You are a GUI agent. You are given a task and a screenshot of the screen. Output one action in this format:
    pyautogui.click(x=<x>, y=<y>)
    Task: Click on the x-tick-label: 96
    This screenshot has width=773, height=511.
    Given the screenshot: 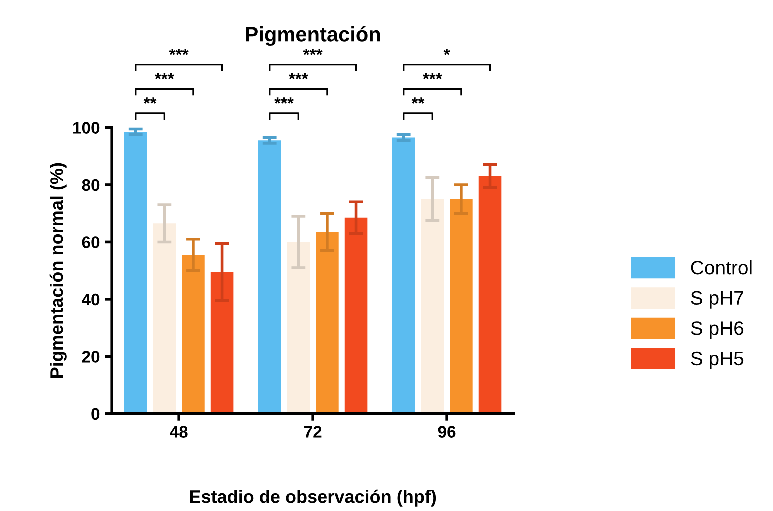 What is the action you would take?
    pyautogui.click(x=447, y=432)
    